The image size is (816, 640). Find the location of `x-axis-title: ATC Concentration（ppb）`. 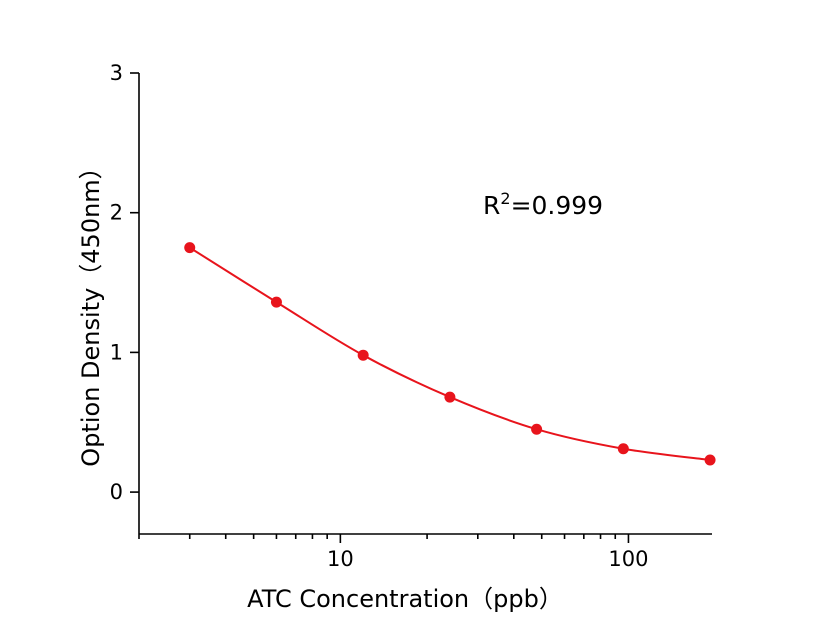

x-axis-title: ATC Concentration（ppb） is located at coordinates (405, 599).